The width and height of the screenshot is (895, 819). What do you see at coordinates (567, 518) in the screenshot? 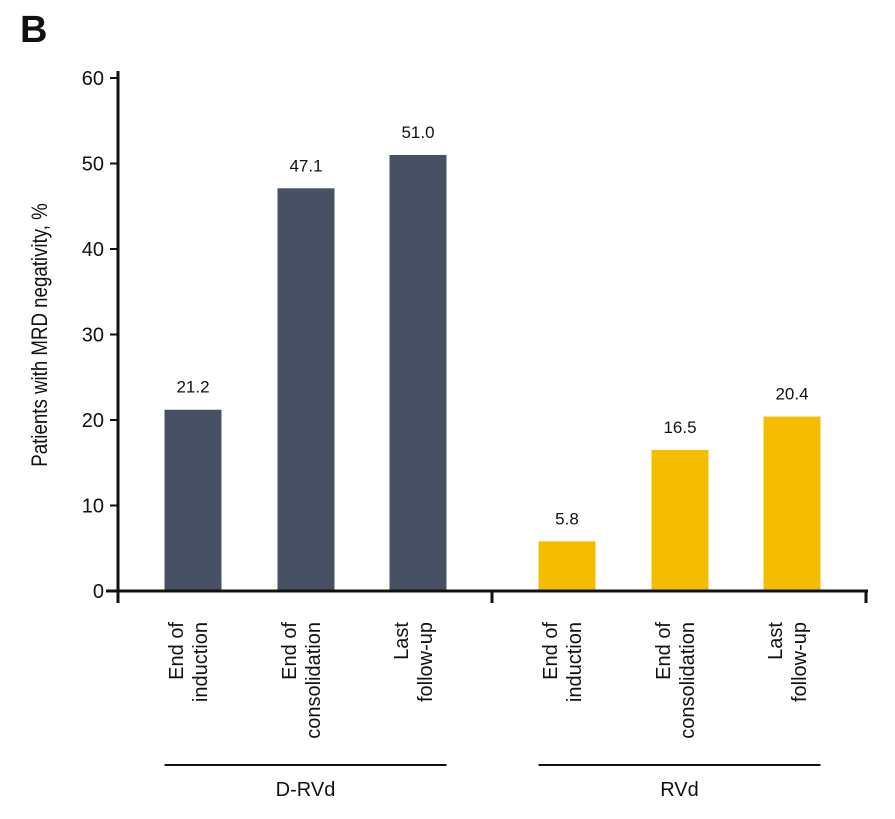
I see `data-label: 5.8` at bounding box center [567, 518].